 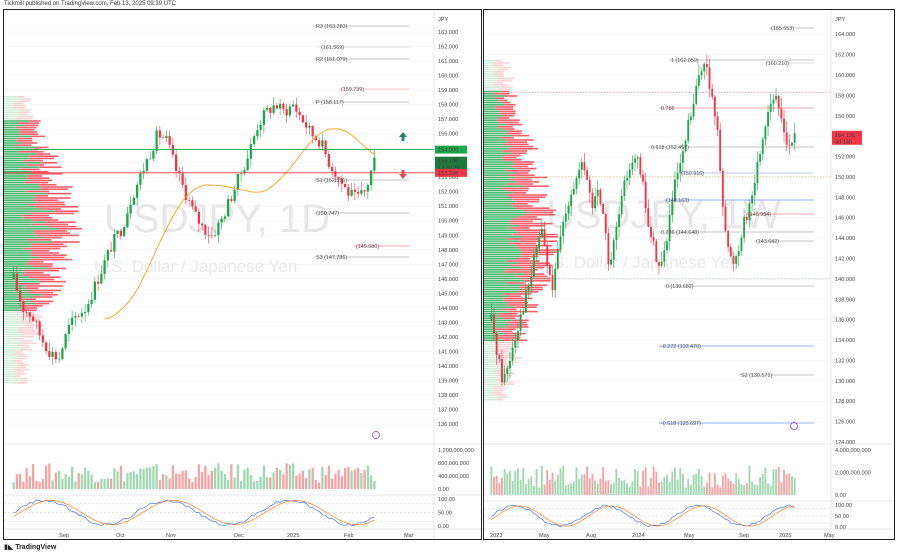 I want to click on tradingview-brand: TradingView, so click(x=36, y=547).